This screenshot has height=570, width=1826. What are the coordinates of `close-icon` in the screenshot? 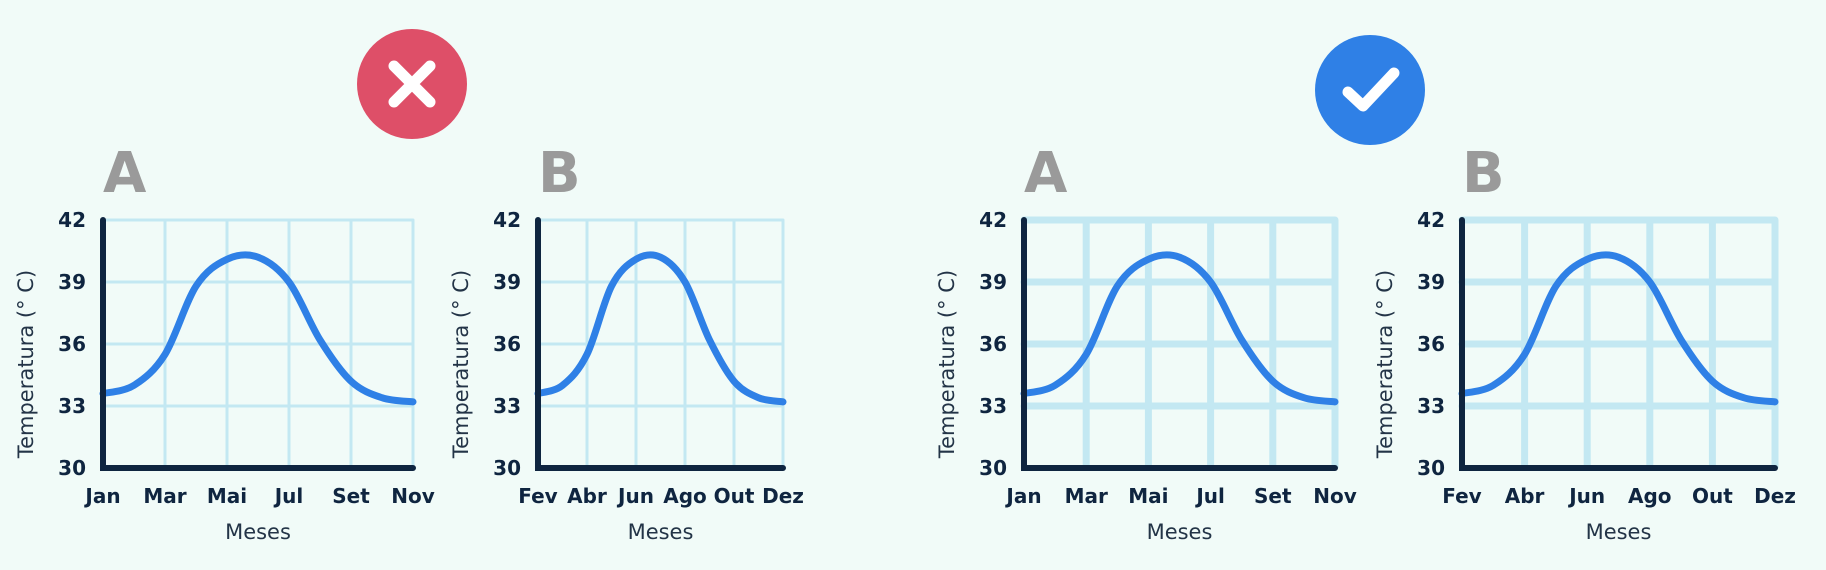 It's located at (412, 84).